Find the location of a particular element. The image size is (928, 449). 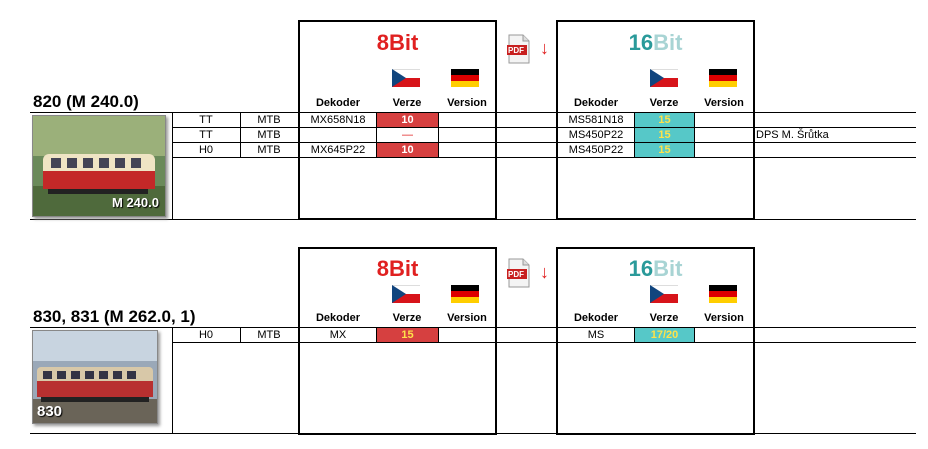

locomotive-photo: 830 is located at coordinates (95, 377).